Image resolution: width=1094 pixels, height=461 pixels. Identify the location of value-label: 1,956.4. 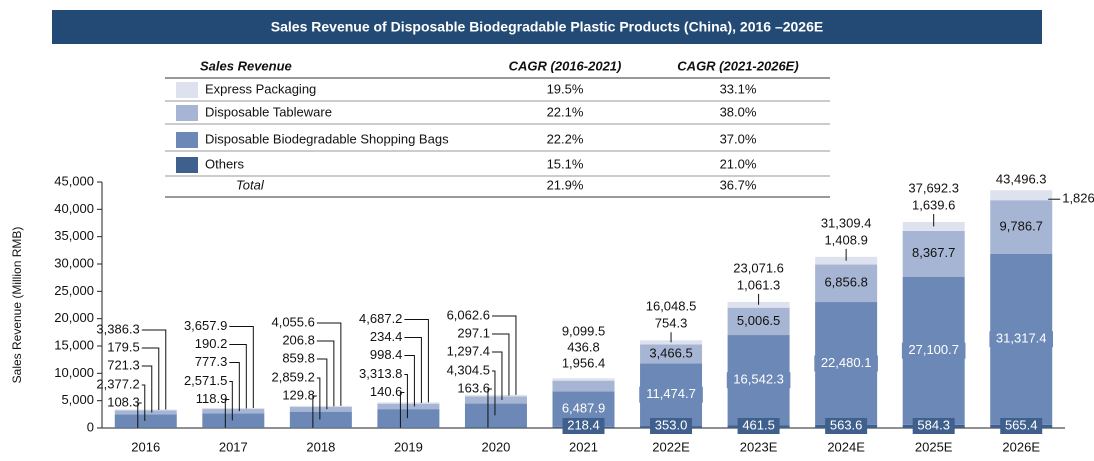
(583, 363).